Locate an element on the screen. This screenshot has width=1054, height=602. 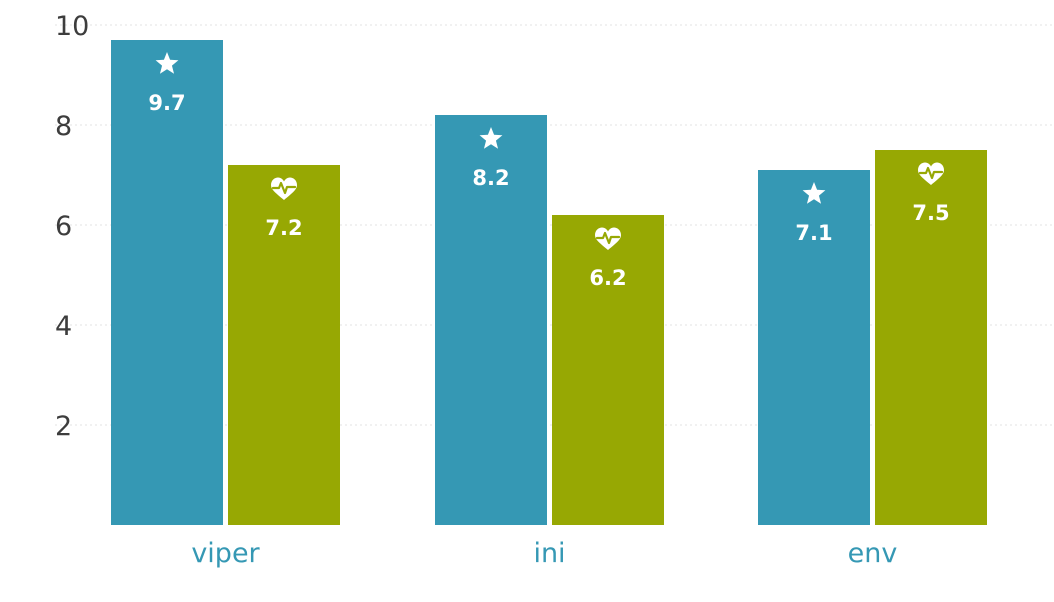
y-tick-label: 10 is located at coordinates (72, 26).